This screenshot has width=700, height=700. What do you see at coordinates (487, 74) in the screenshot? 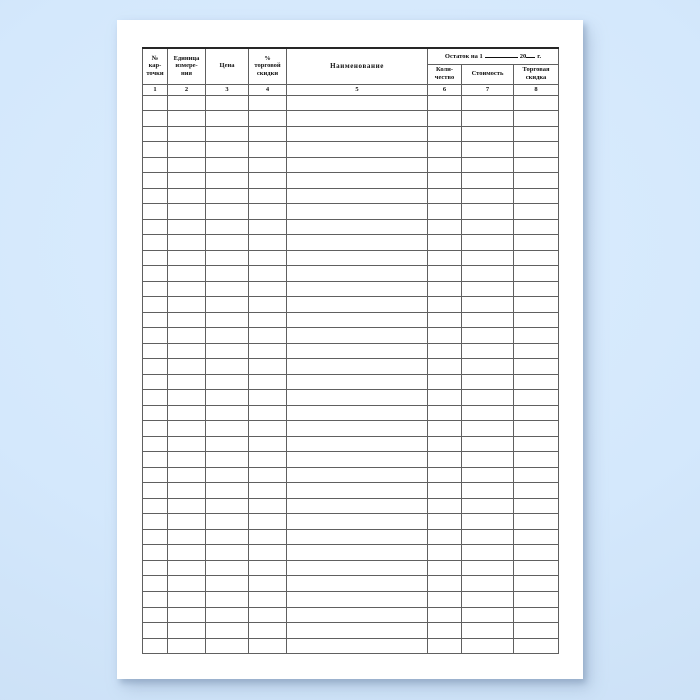
I see `header-cost: Стоимость` at bounding box center [487, 74].